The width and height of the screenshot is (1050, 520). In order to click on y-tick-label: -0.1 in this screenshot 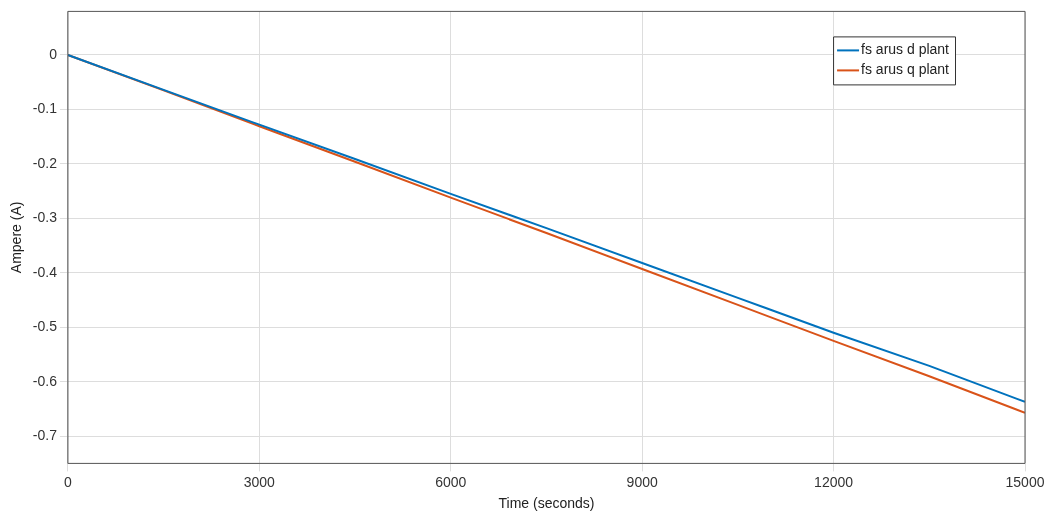, I will do `click(45, 108)`.